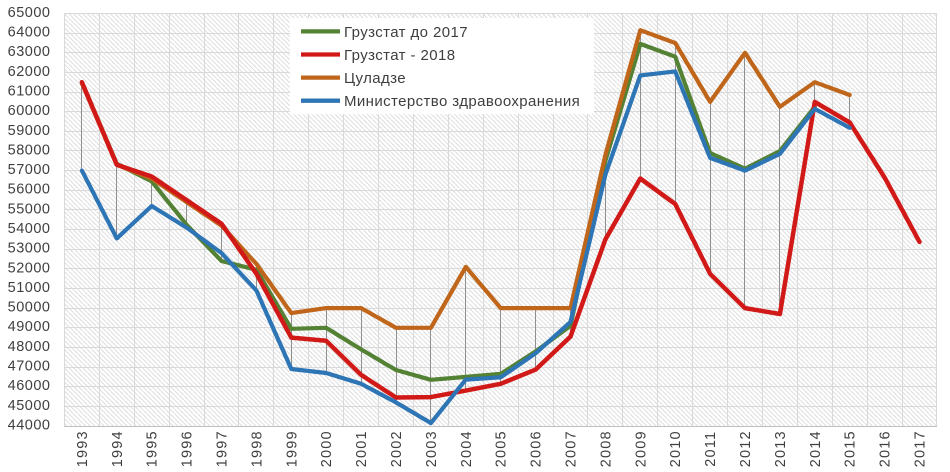 The width and height of the screenshot is (950, 472). I want to click on svg-text: 1999, so click(292, 448).